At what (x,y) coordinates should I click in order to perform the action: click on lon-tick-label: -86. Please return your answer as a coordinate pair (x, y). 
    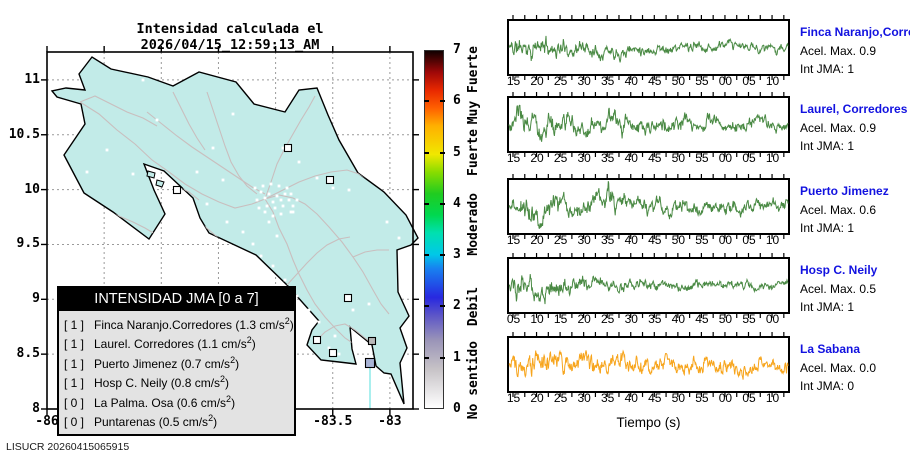
    Looking at the image, I should click on (47, 421).